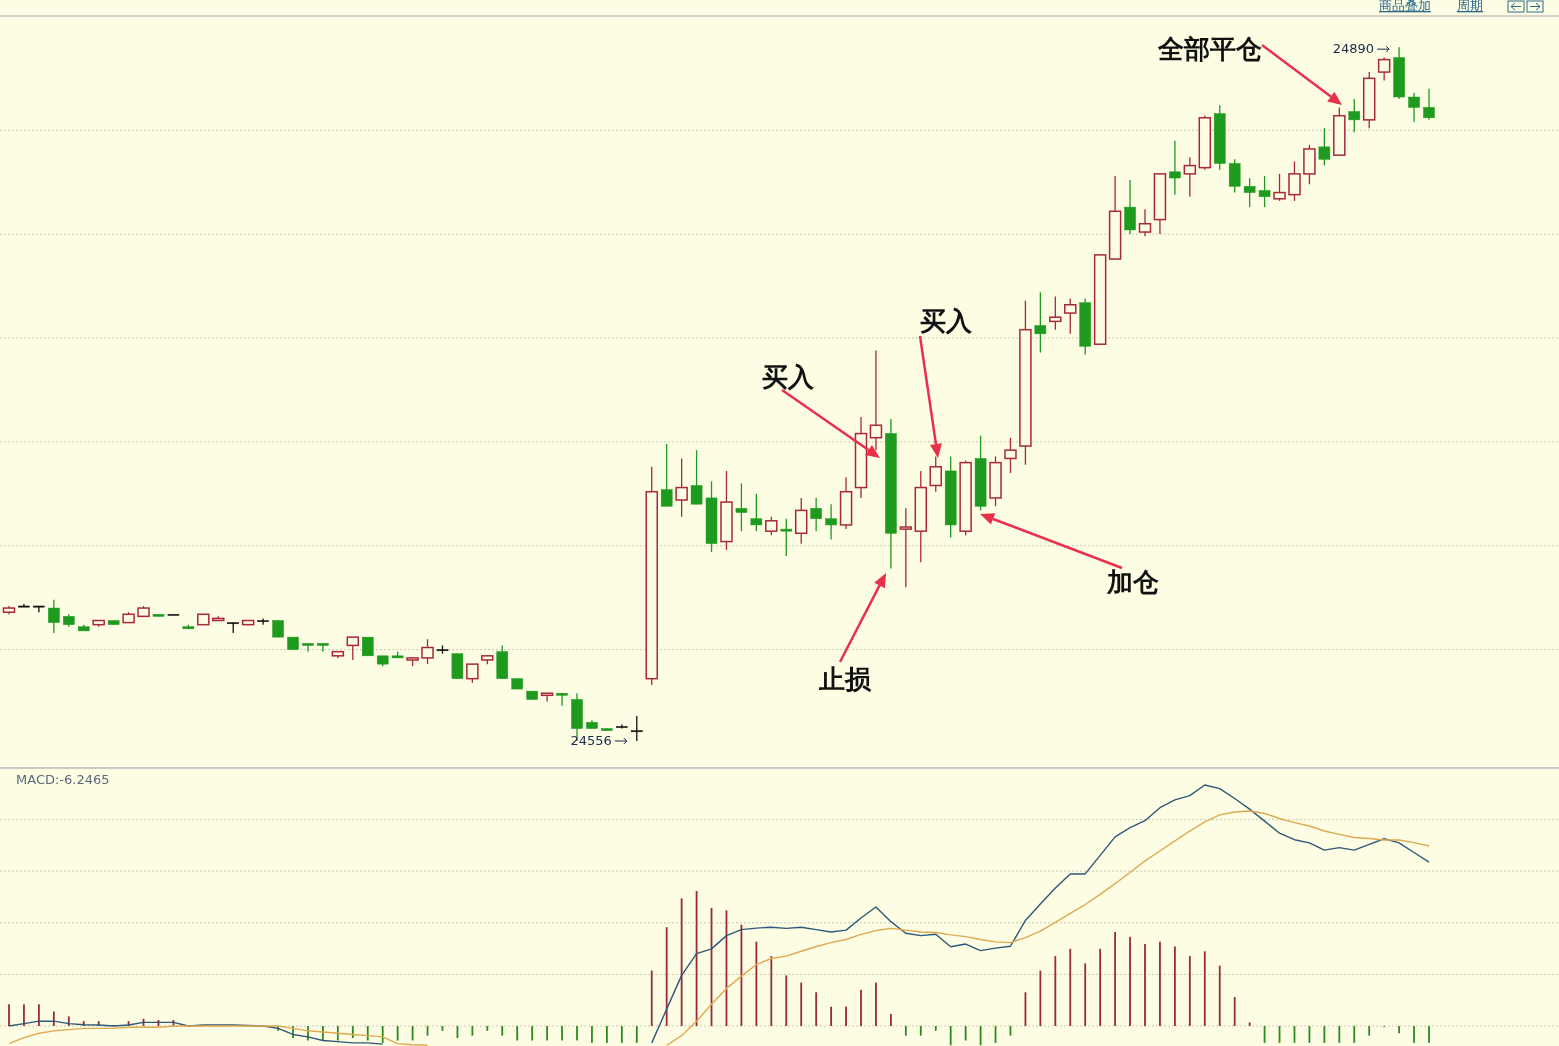  I want to click on annotation: 24556, so click(591, 740).